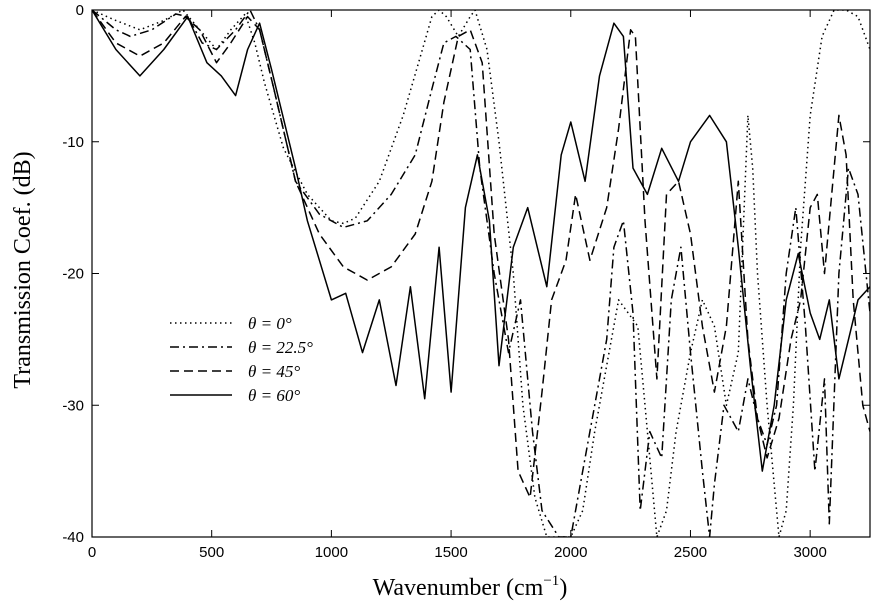 This screenshot has height=606, width=872. What do you see at coordinates (73, 405) in the screenshot?
I see `y-tick-label: -30` at bounding box center [73, 405].